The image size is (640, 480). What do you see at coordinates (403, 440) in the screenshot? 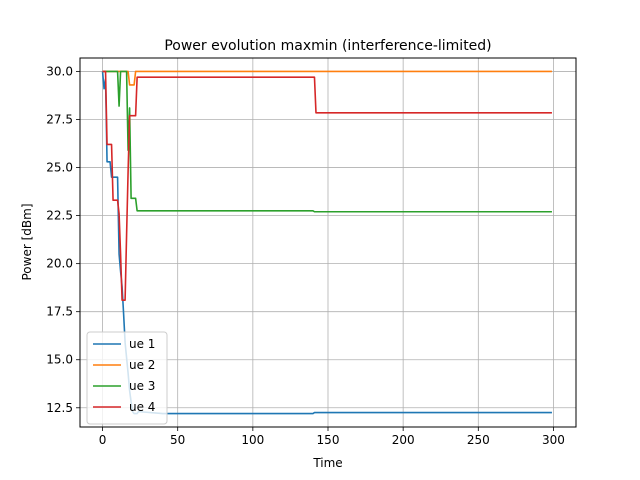
I see `x-tick-label: 200` at bounding box center [403, 440].